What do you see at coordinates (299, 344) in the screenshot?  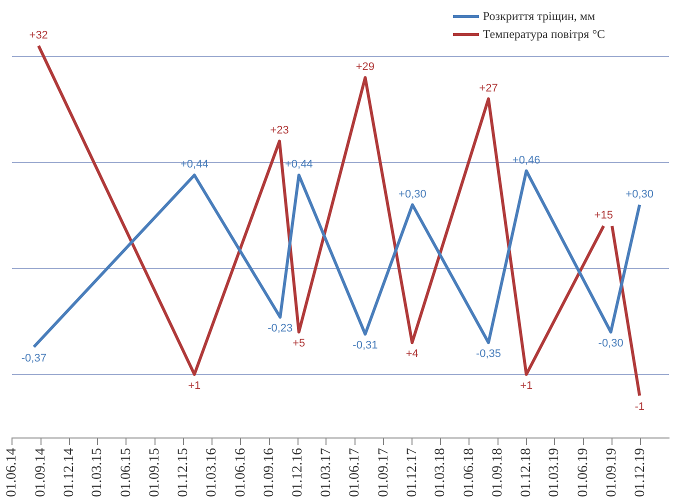 I see `data-label: +5` at bounding box center [299, 344].